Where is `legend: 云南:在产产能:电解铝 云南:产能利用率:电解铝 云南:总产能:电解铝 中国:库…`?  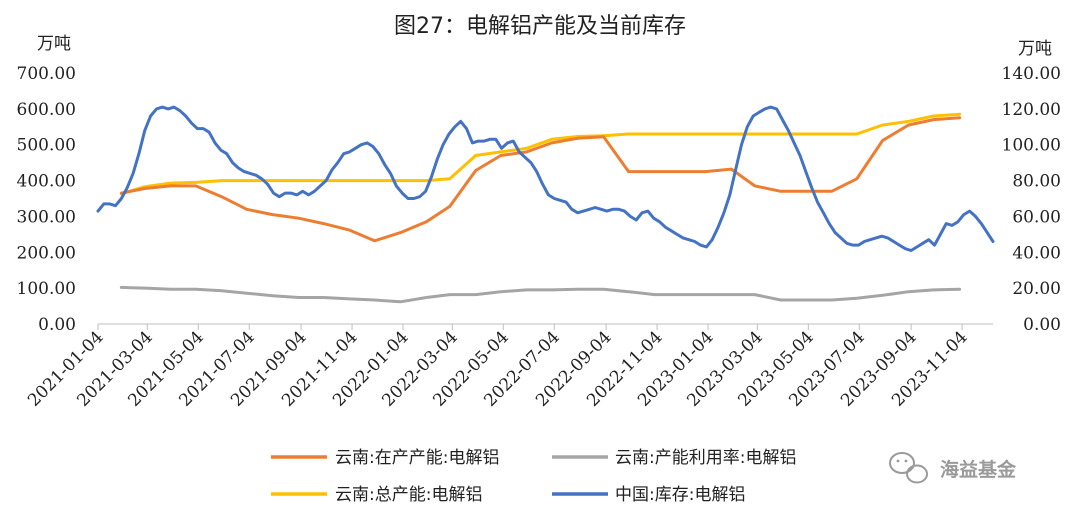 legend: 云南:在产产能:电解铝 云南:产能利用率:电解铝 云南:总产能:电解铝 中国:库… is located at coordinates (533, 476).